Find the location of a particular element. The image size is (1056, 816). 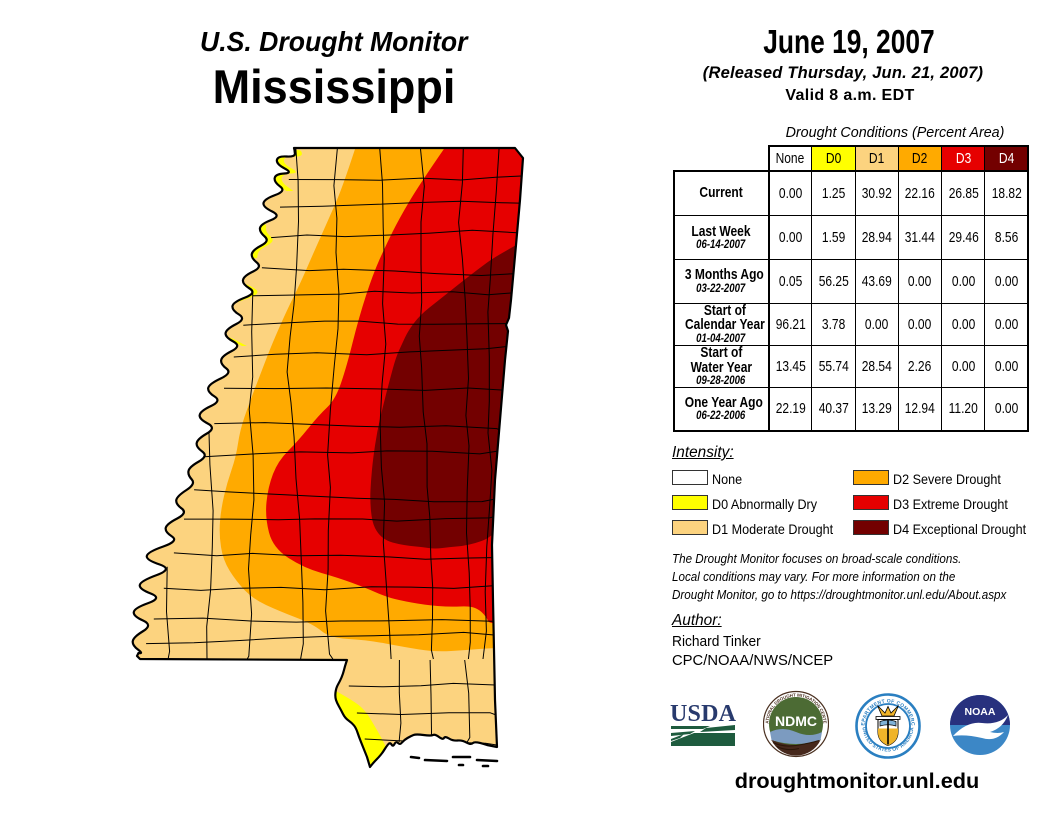

svg-text: NOAA is located at coordinates (980, 712).